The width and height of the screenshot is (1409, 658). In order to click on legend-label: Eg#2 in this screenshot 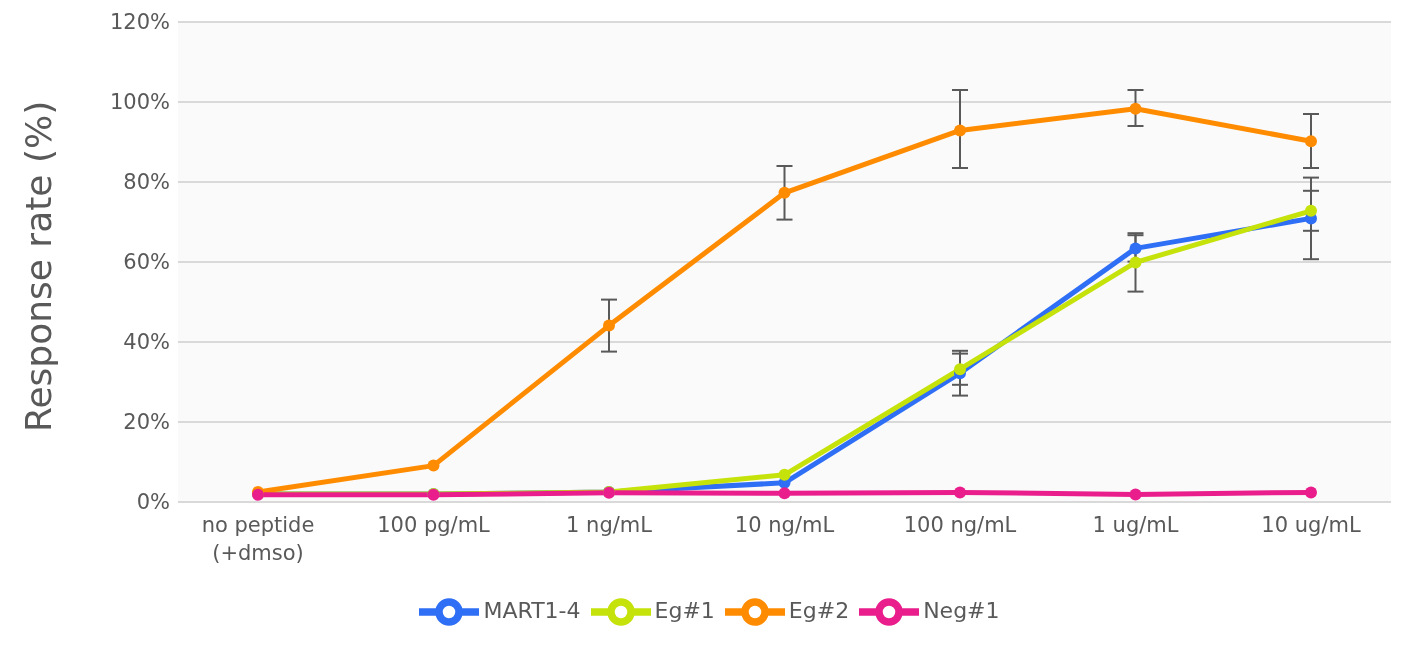, I will do `click(819, 610)`.